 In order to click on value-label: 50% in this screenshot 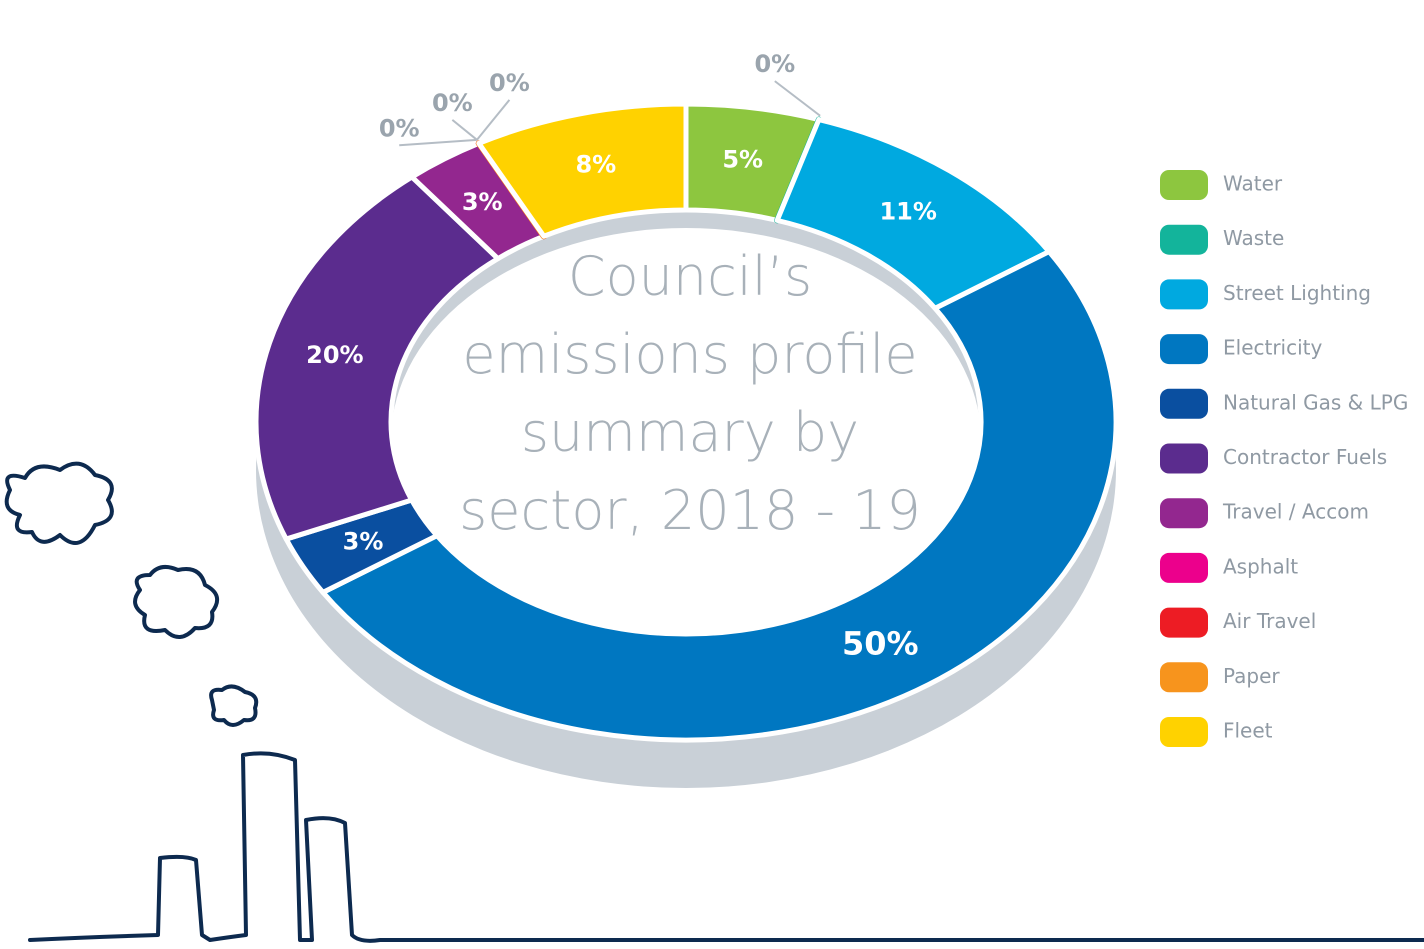, I will do `click(880, 644)`.